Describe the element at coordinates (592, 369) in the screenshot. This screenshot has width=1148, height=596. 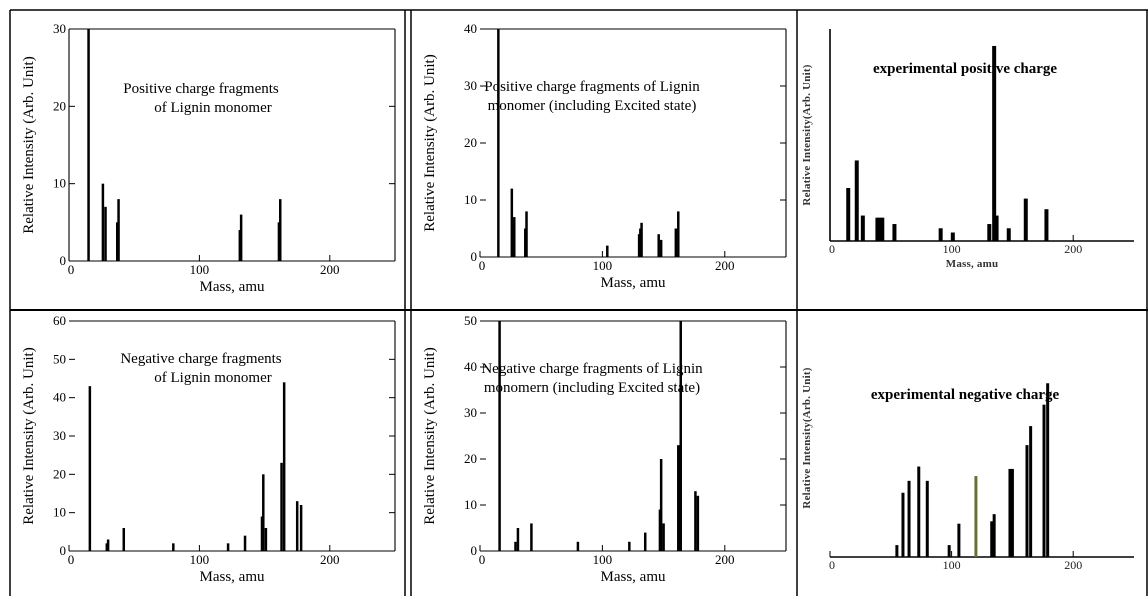
I see `chart-annotation: Negative charge fragments of Lignin` at that location.